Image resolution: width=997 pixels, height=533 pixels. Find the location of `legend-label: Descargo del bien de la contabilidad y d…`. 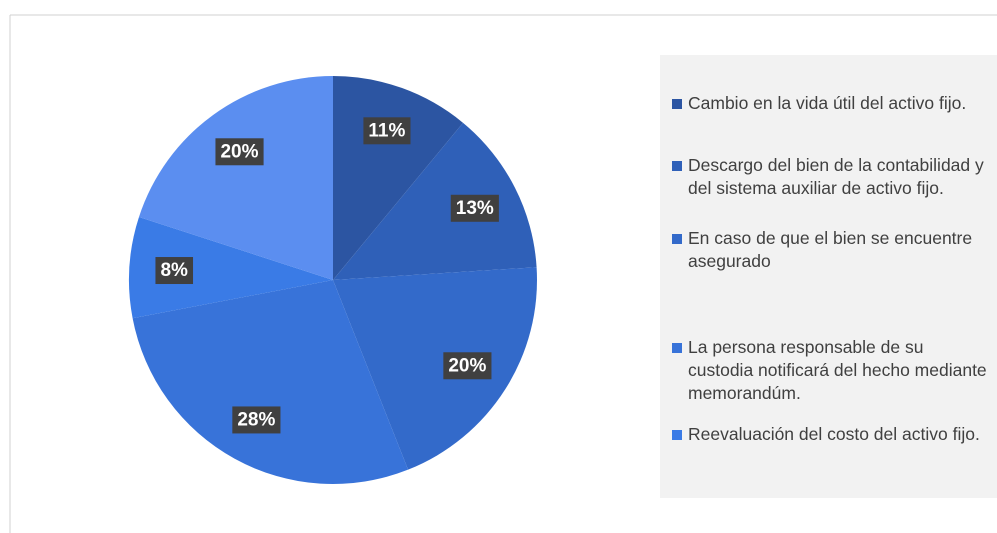

legend-label: Descargo del bien de la contabilidad y d… is located at coordinates (836, 176).